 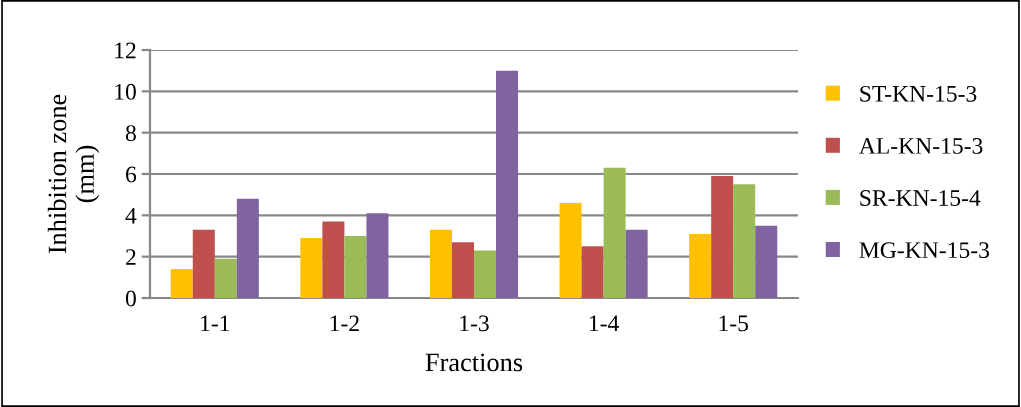 I want to click on x-tick-label: 1-1, so click(x=215, y=323).